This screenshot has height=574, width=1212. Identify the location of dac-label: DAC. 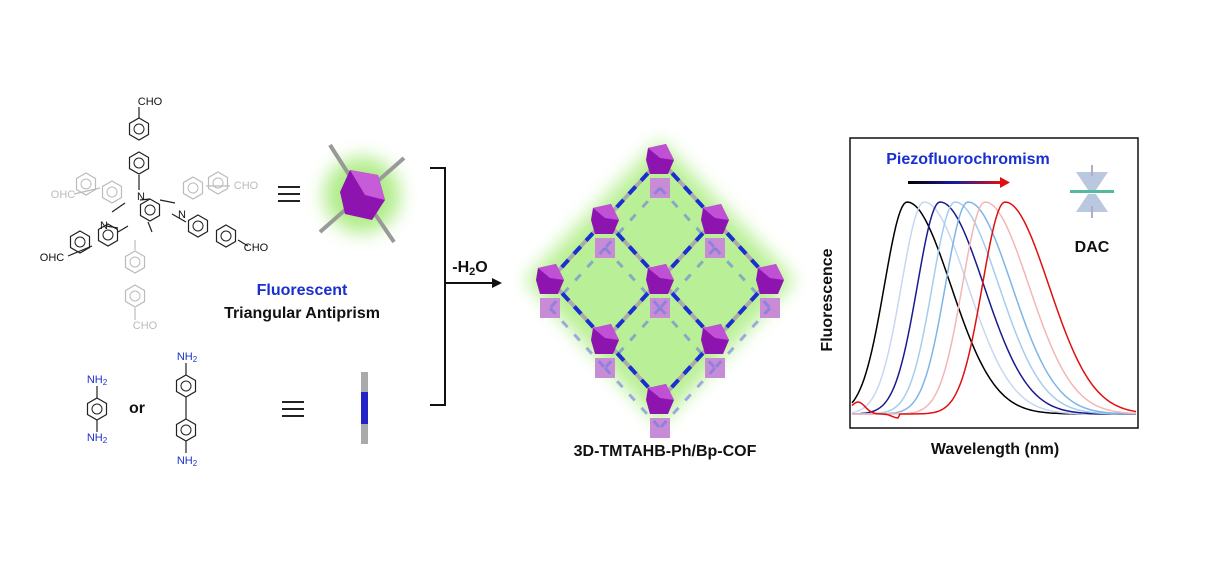
(1092, 247).